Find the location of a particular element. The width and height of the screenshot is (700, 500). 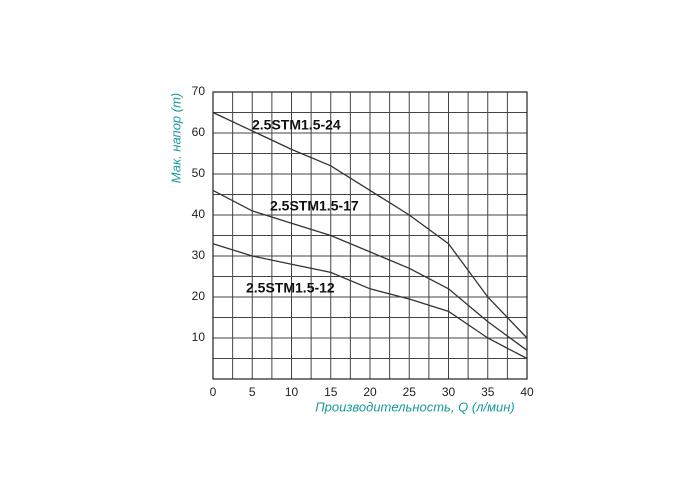

y-tick-label: 20 is located at coordinates (199, 296).